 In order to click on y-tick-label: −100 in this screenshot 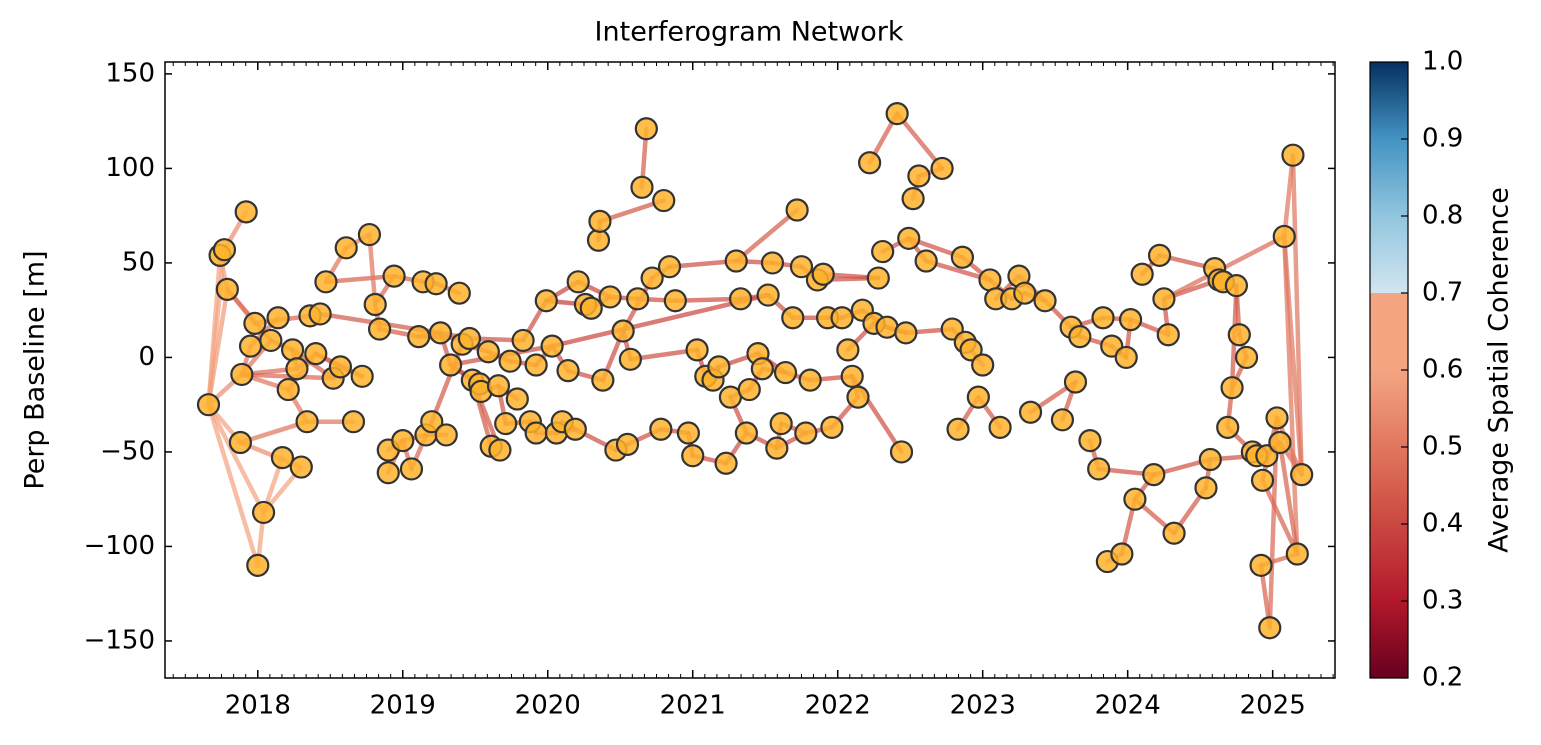, I will do `click(119, 546)`.